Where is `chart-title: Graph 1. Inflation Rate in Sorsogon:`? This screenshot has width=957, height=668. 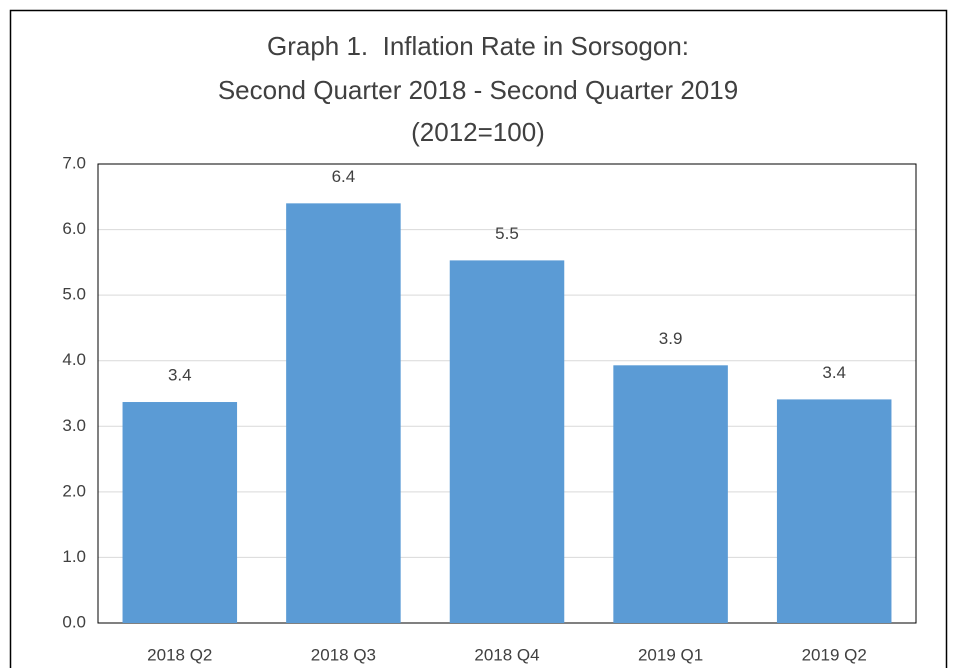
chart-title: Graph 1. Inflation Rate in Sorsogon: is located at coordinates (478, 46).